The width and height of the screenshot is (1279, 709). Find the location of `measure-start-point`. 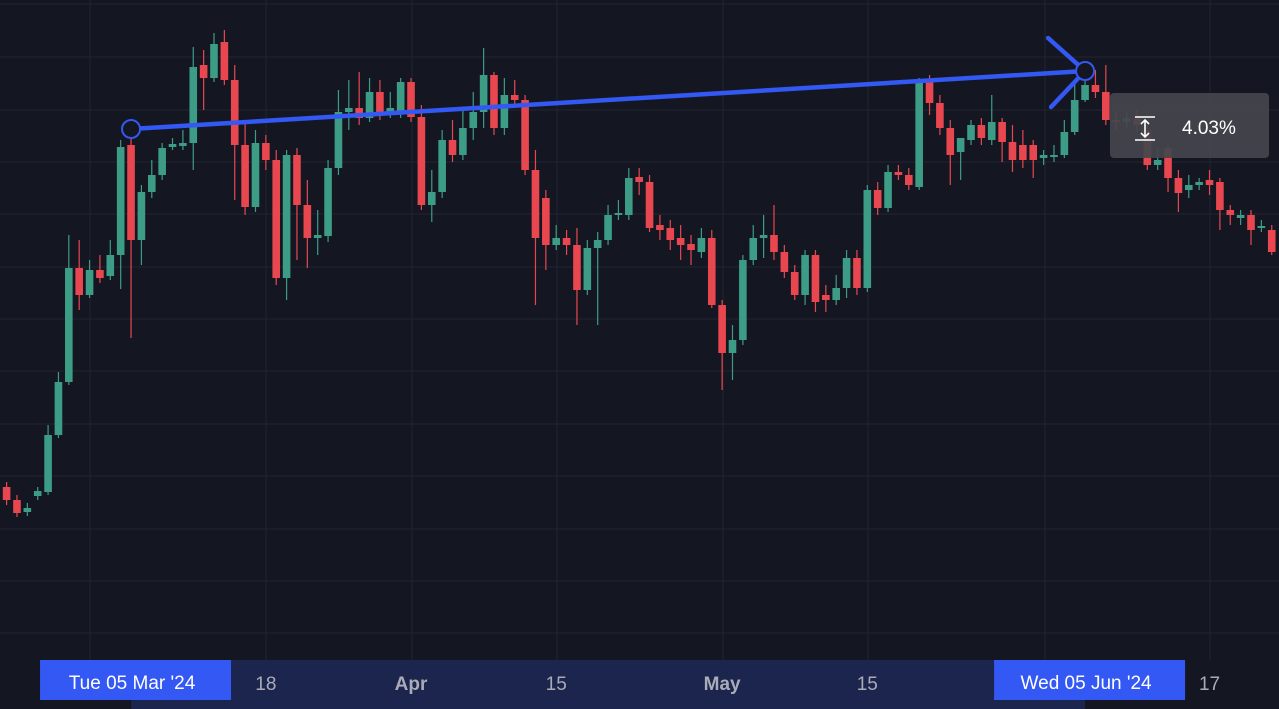

measure-start-point is located at coordinates (131, 129).